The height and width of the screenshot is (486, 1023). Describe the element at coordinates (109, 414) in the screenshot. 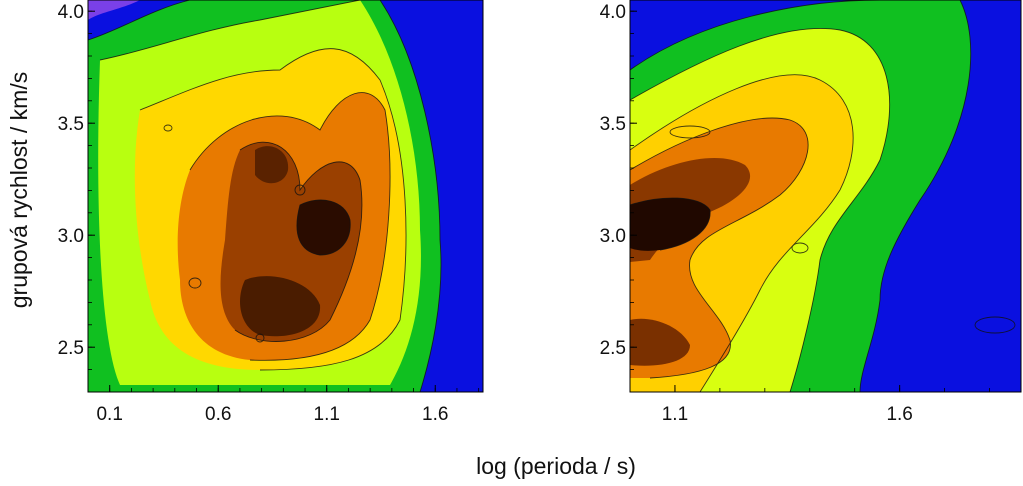

I see `left-x-tick-label: 0.1` at that location.